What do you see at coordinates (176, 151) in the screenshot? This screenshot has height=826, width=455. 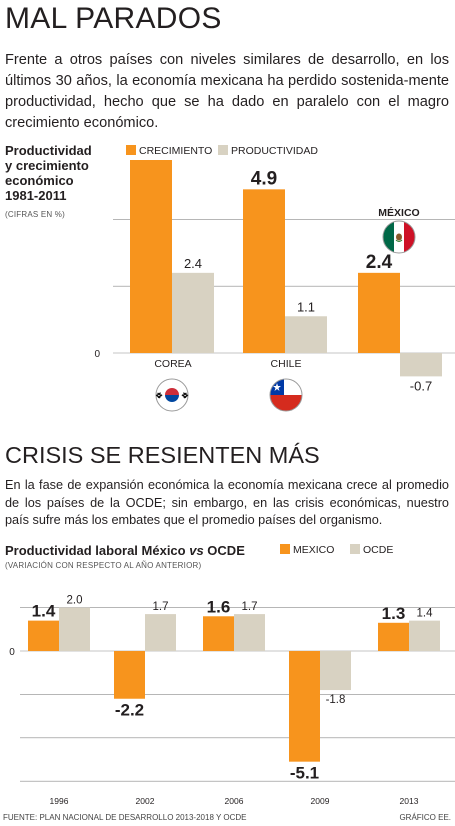 I see `legend-label: CRECIMIENTO` at bounding box center [176, 151].